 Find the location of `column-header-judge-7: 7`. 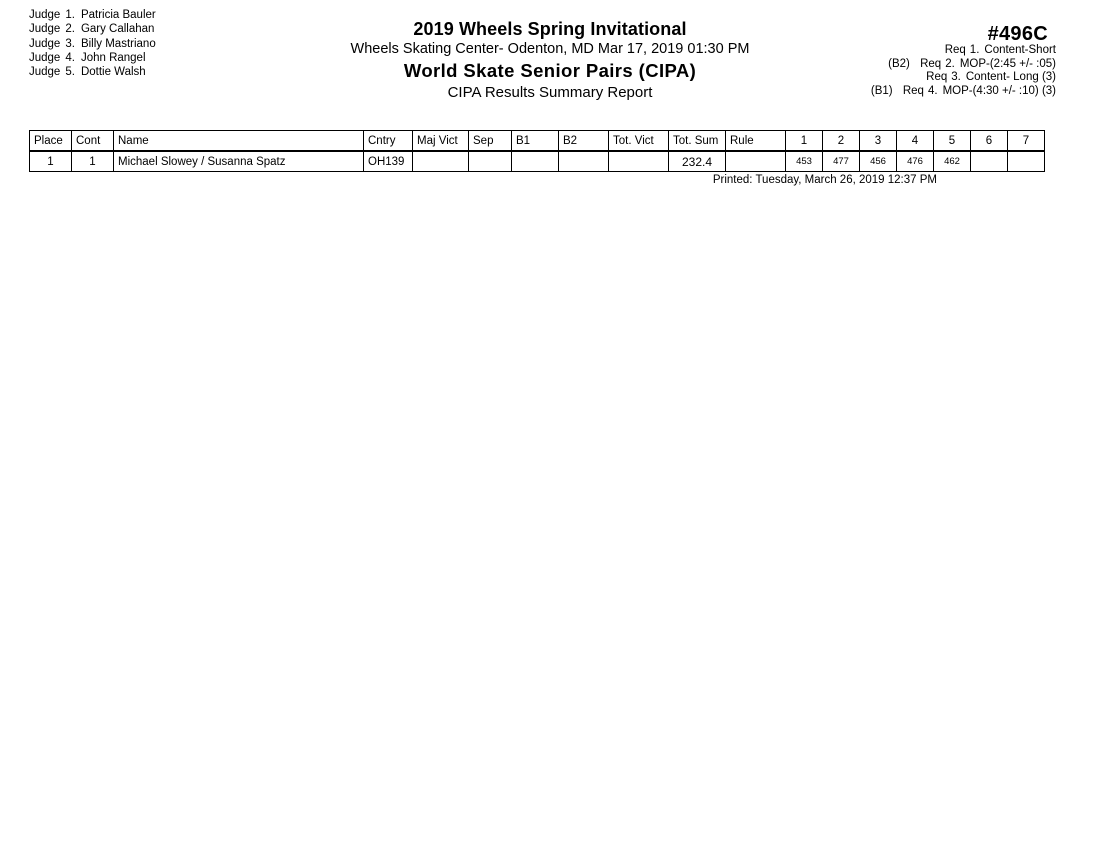

column-header-judge-7: 7 is located at coordinates (1026, 141).